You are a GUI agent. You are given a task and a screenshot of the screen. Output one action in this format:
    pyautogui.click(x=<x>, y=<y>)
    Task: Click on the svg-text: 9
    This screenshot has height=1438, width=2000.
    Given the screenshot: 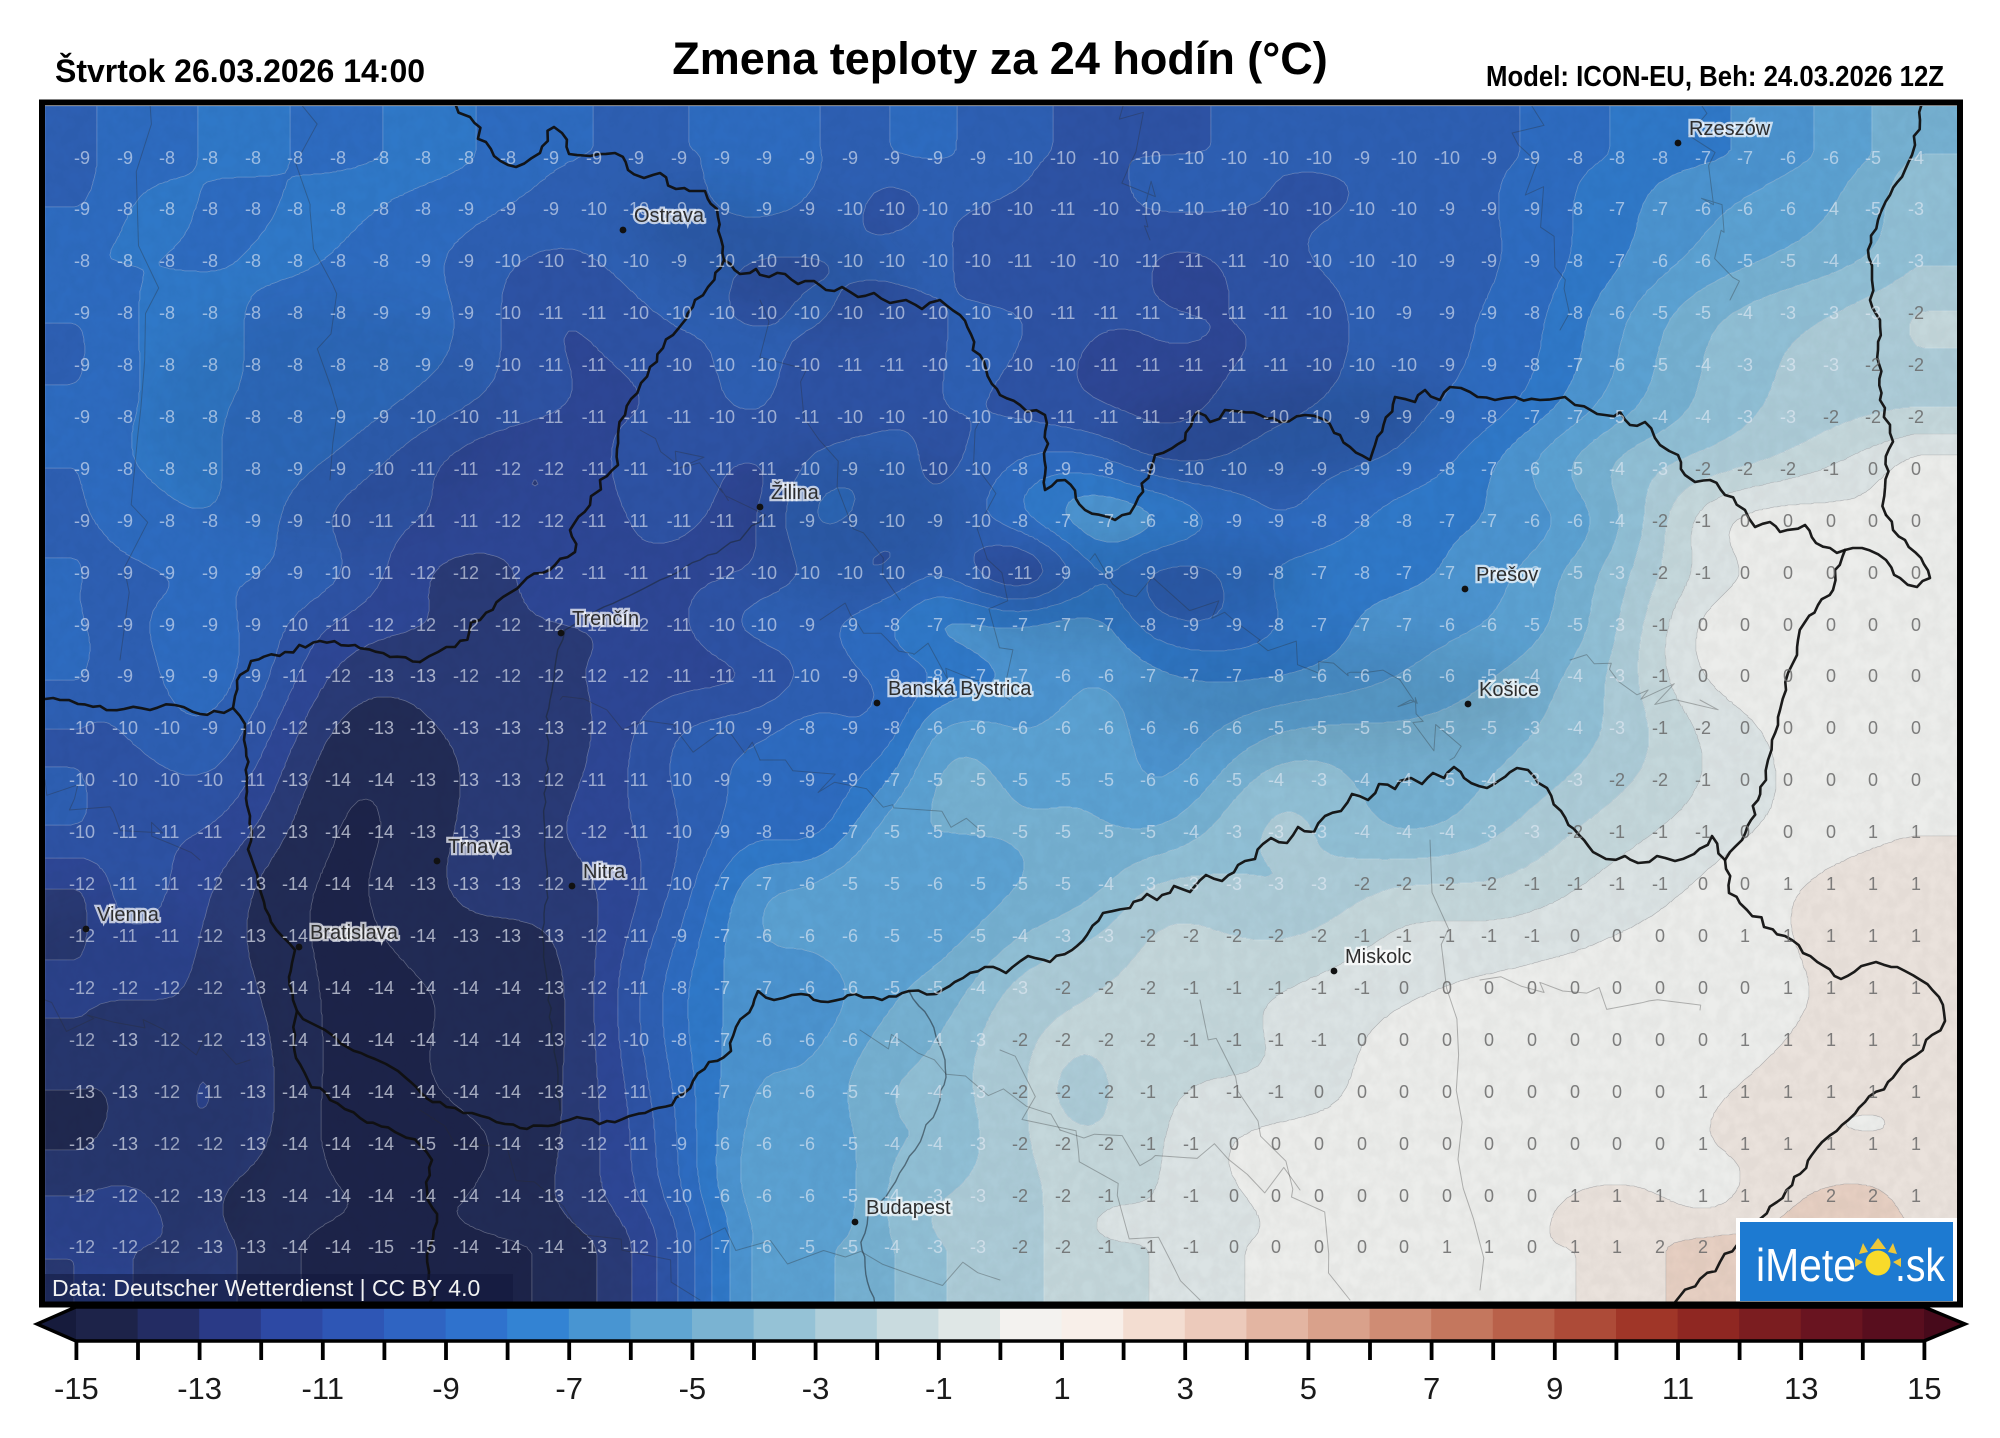 What is the action you would take?
    pyautogui.click(x=1554, y=1388)
    